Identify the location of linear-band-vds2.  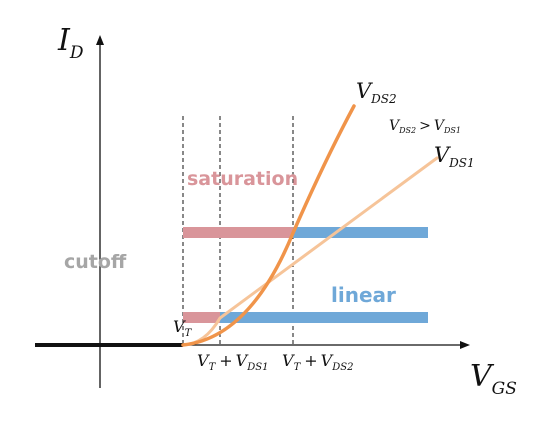
(360, 232).